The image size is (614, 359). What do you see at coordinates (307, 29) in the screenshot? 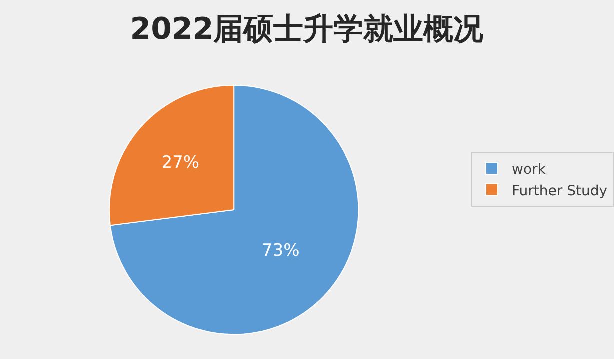
I see `chart-title: 2022届硕士升学就业概况` at bounding box center [307, 29].